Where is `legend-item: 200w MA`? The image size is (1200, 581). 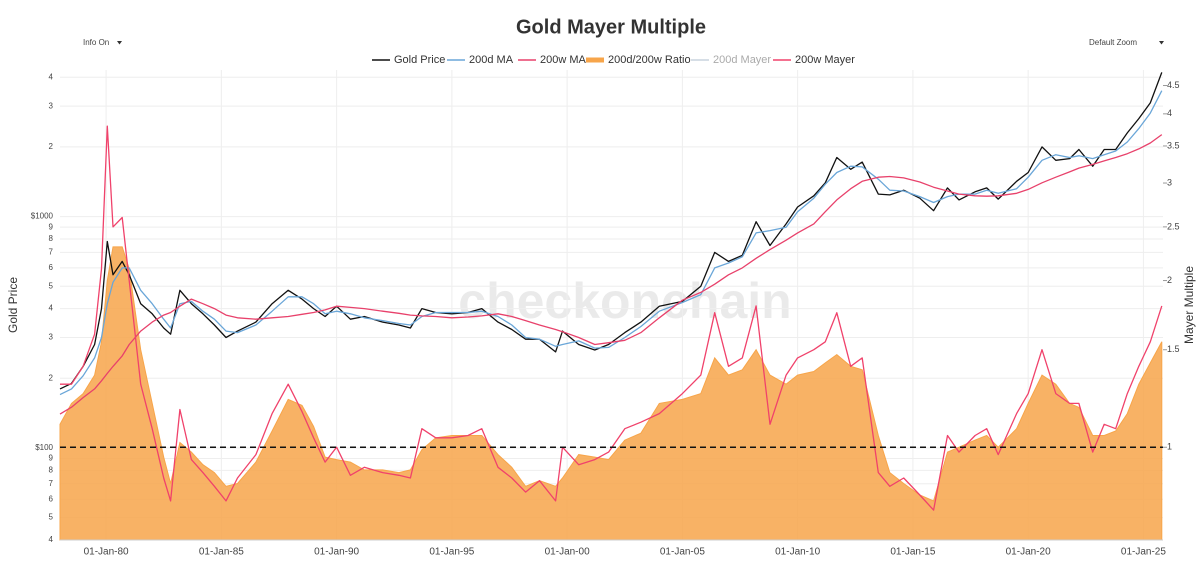 legend-item: 200w MA is located at coordinates (552, 60).